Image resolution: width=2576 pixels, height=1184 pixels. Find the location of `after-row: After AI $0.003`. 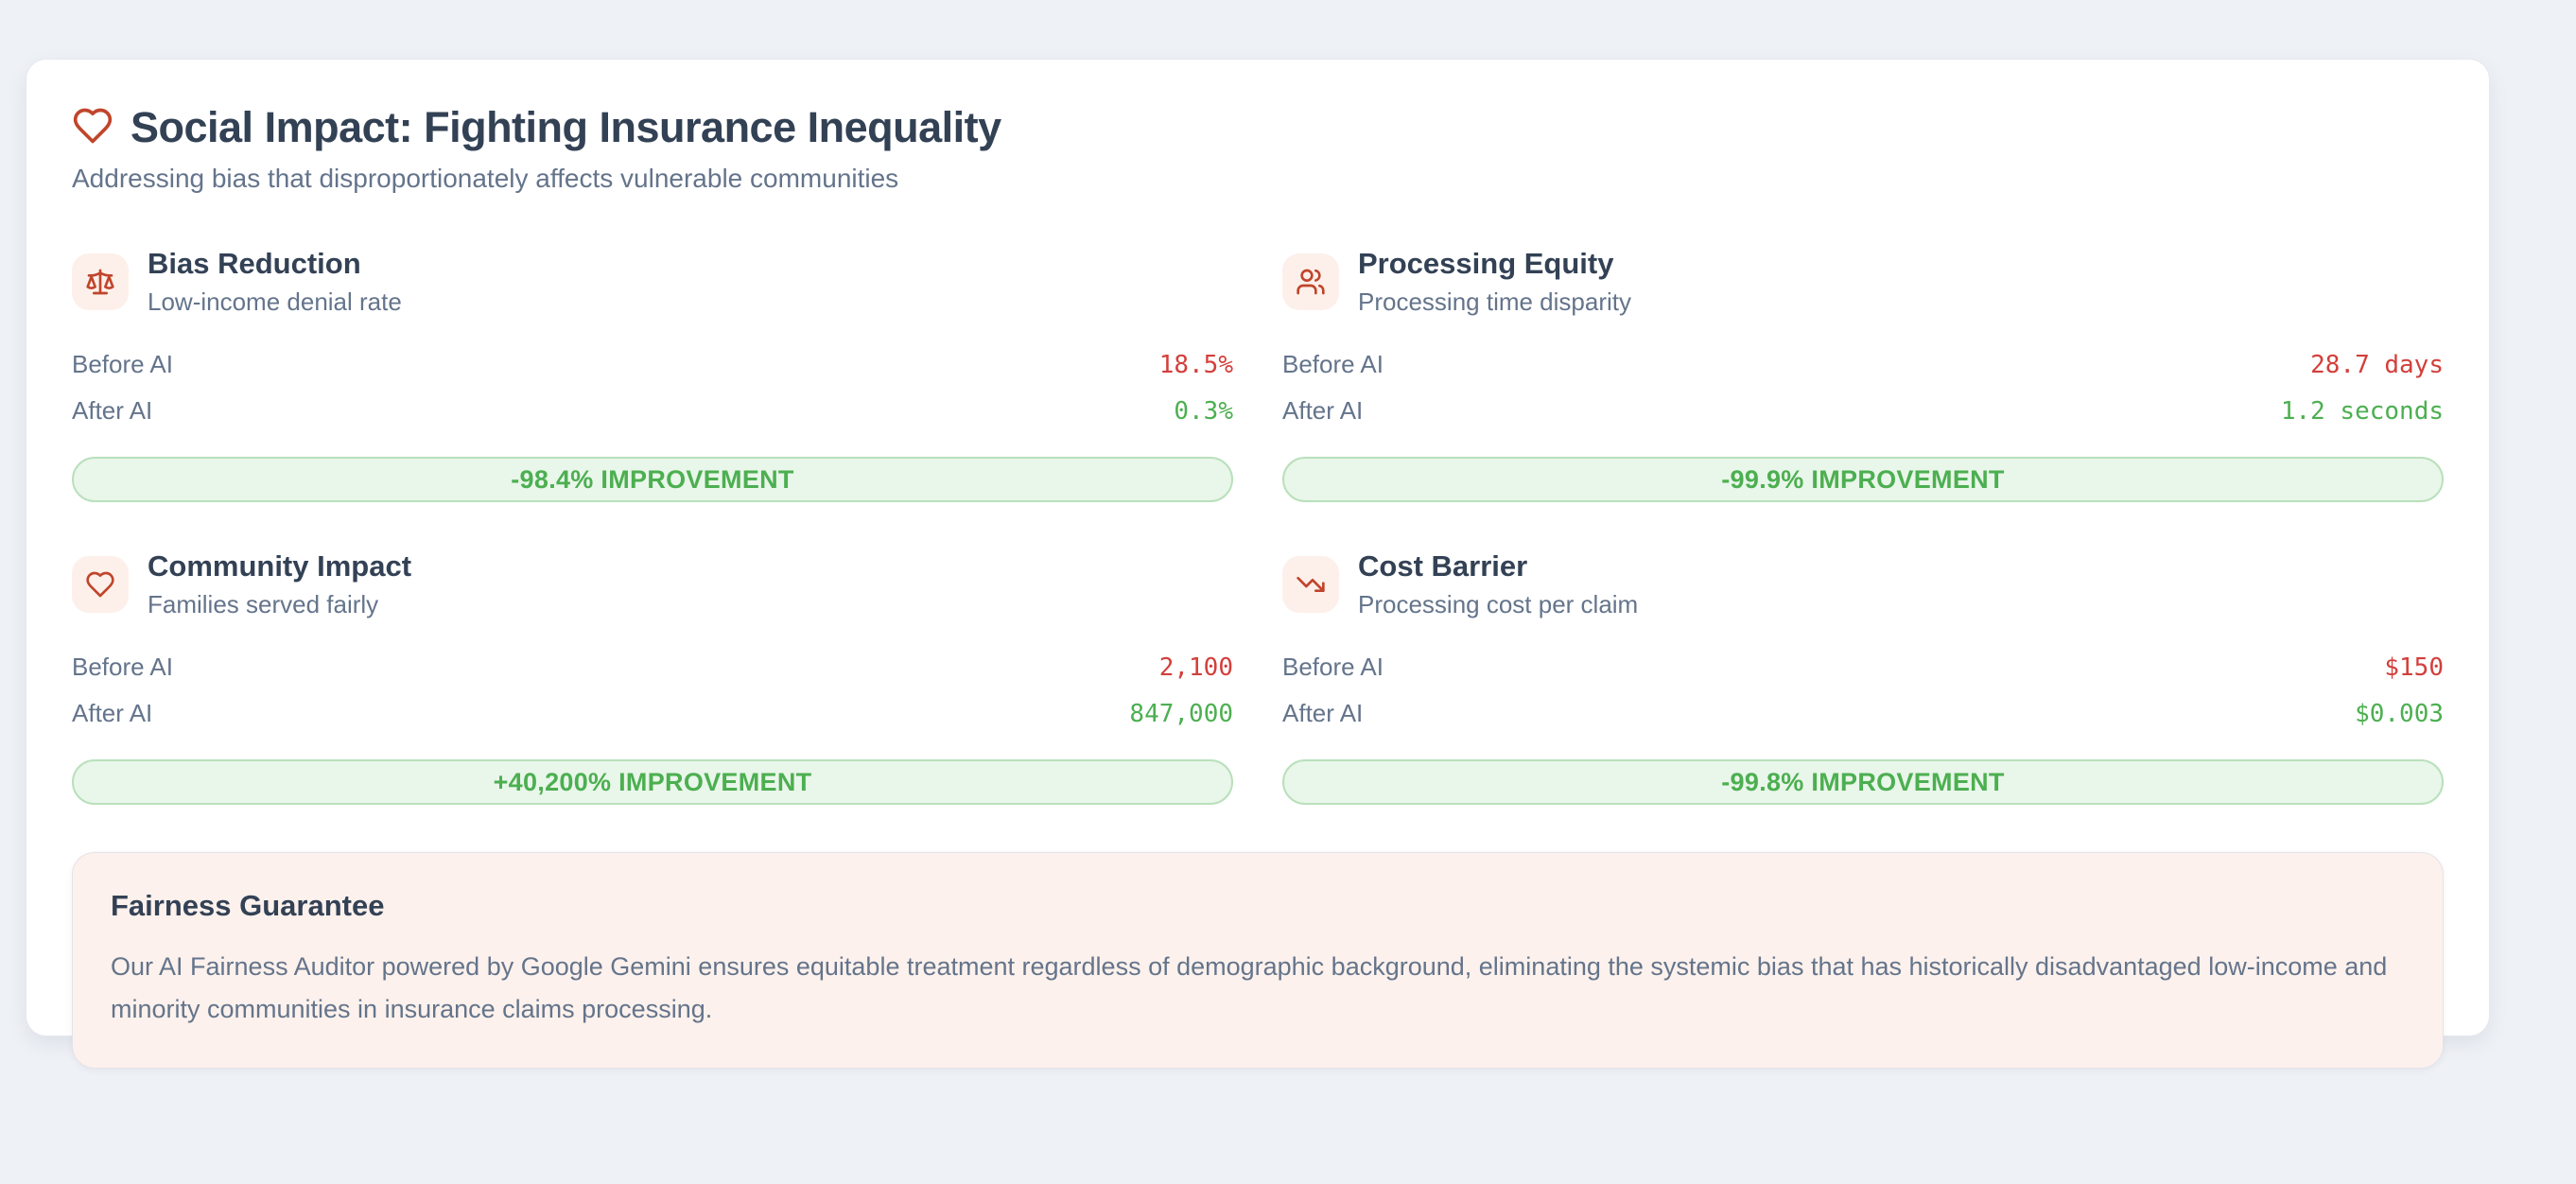

after-row: After AI $0.003 is located at coordinates (1863, 713).